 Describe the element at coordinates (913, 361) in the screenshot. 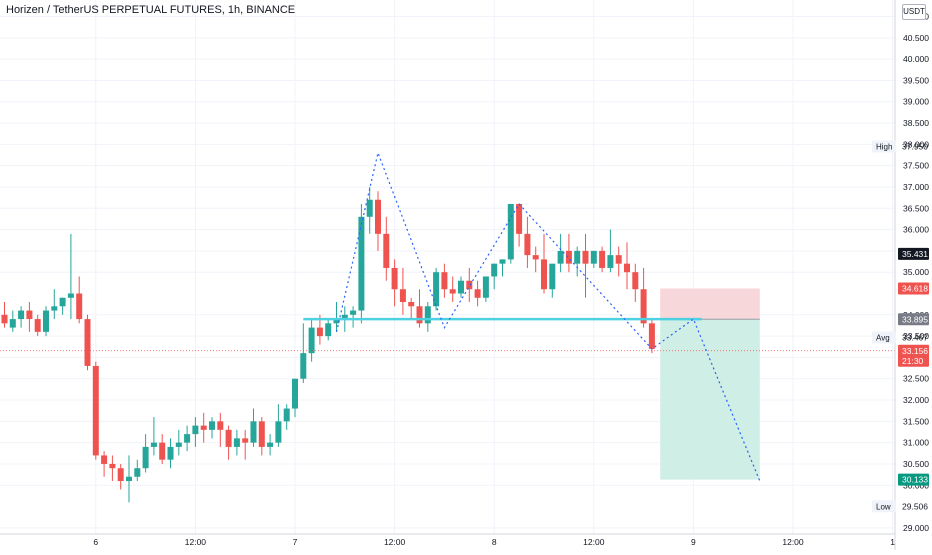

I see `price-label-countdown: 21:30` at that location.